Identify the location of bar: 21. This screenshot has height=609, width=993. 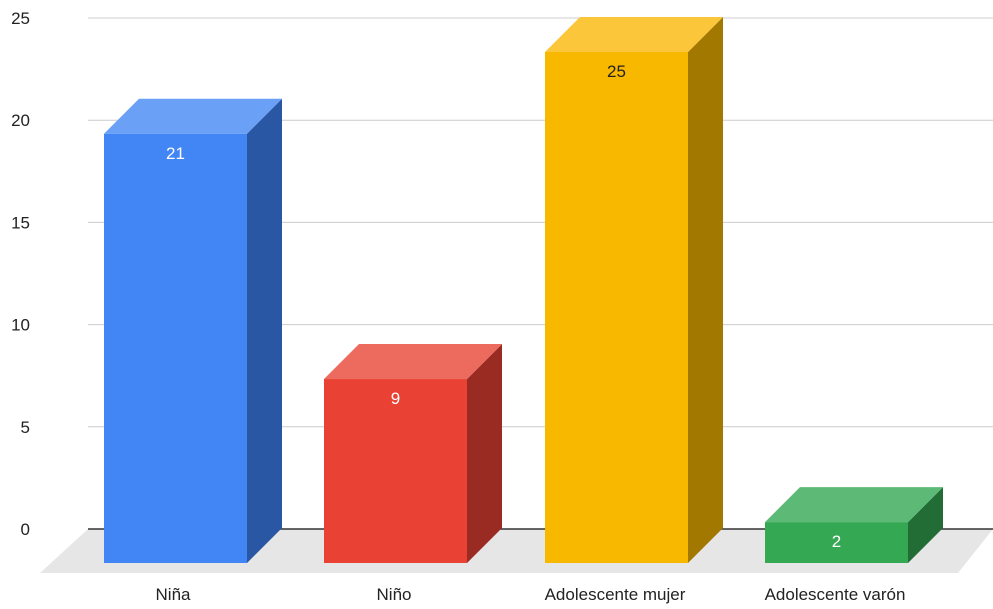
(193, 330).